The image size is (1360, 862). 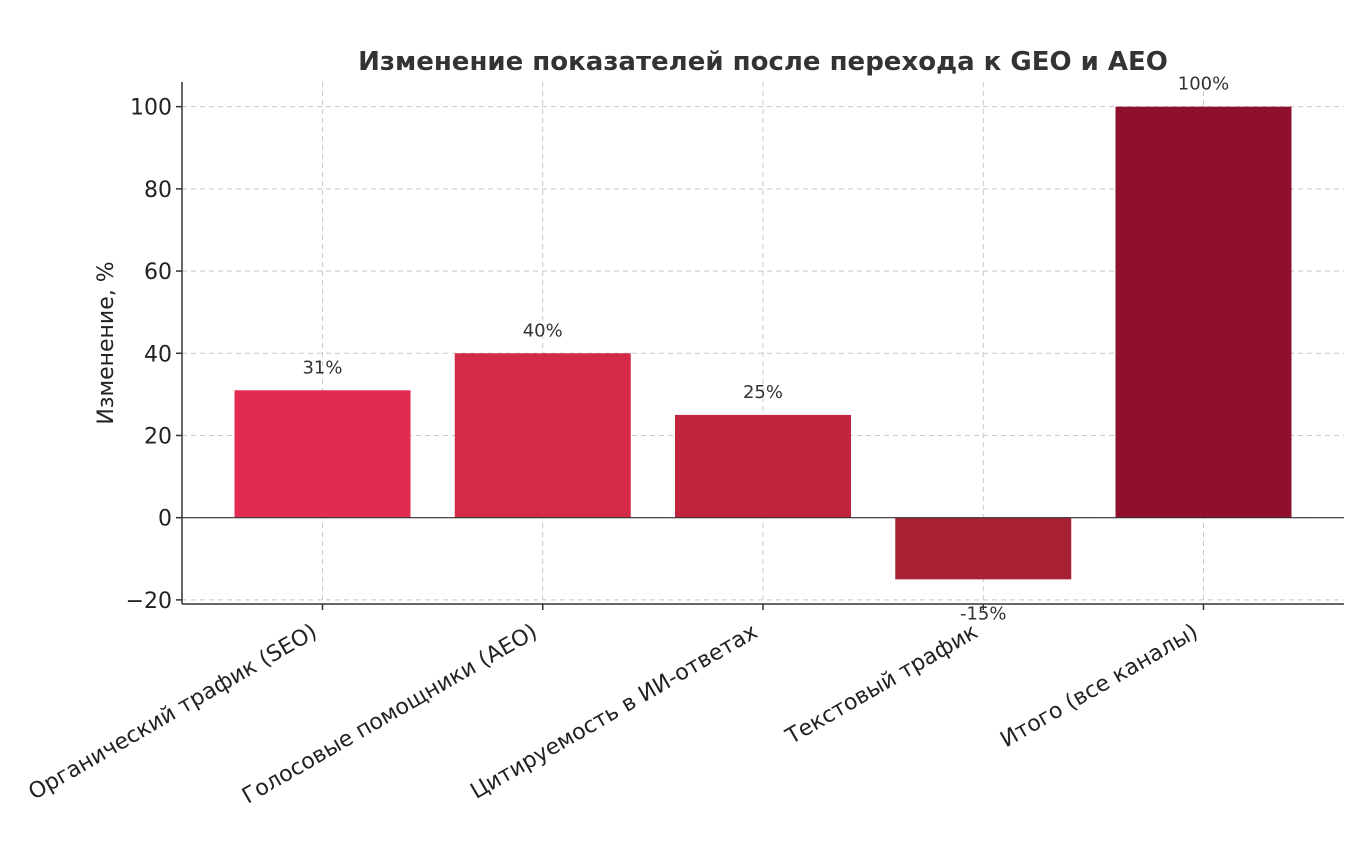 What do you see at coordinates (763, 392) in the screenshot?
I see `data-label: 25%` at bounding box center [763, 392].